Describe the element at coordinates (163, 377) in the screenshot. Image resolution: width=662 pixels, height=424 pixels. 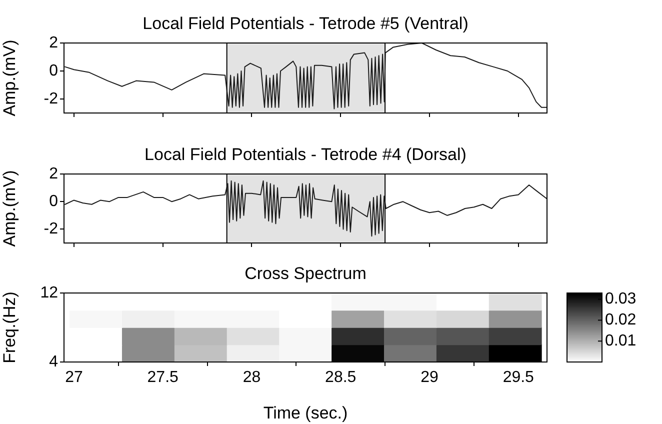
I see `x-tick-label: 27.5` at that location.